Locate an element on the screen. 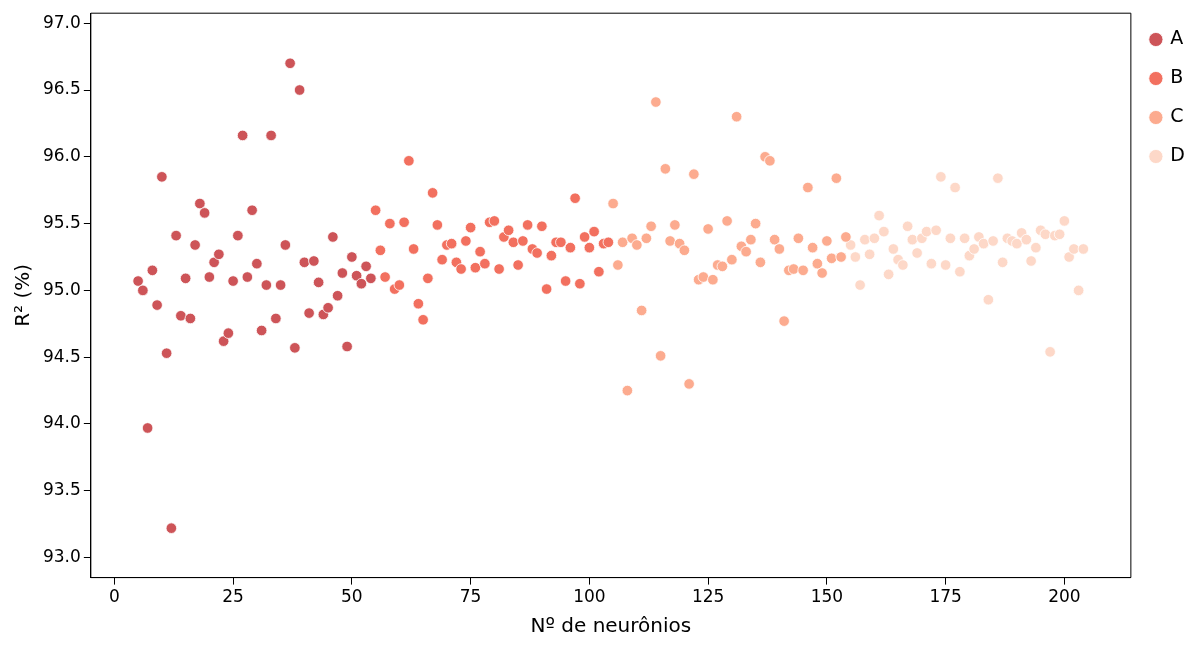  x-tick-label: 175 is located at coordinates (945, 596).